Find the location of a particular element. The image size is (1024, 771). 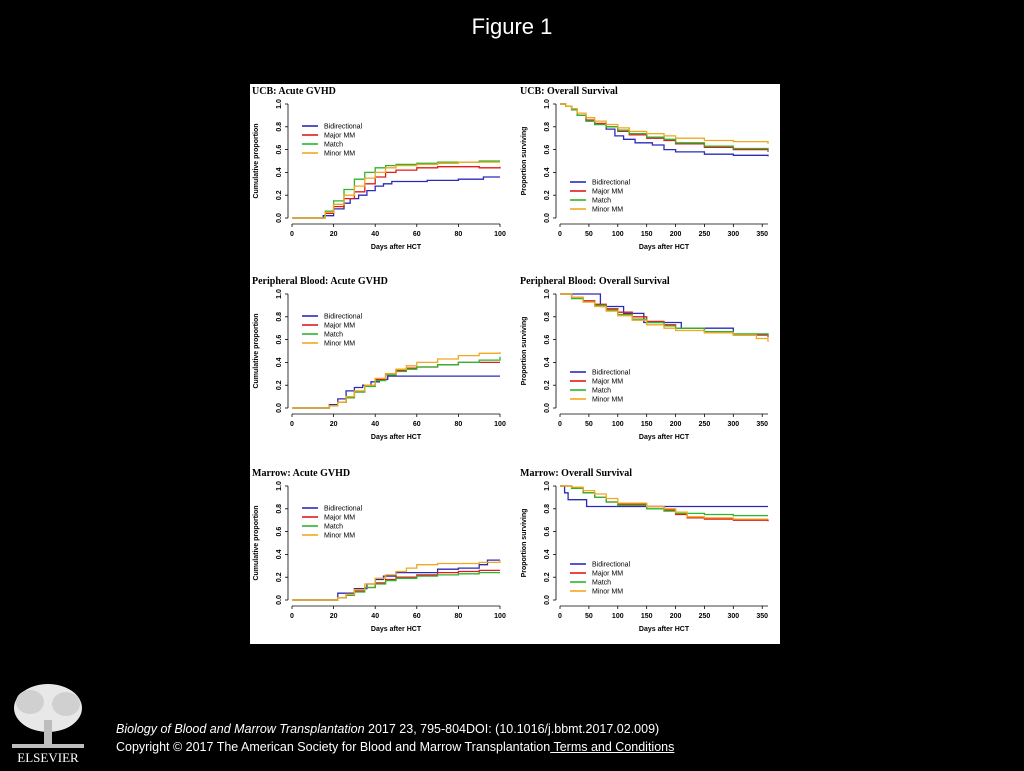

chart2-y-tick-label: 0.8 is located at coordinates (547, 127).